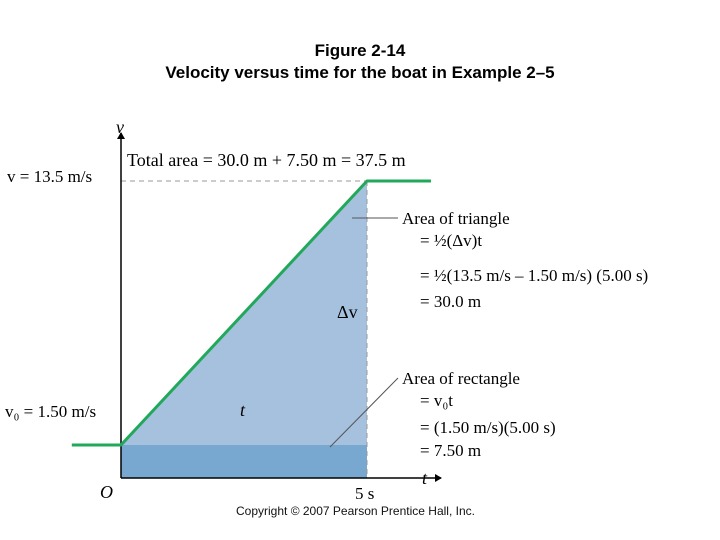  Describe the element at coordinates (488, 427) in the screenshot. I see `rectangle-annotation-substitution: = (1.50 m/s)(5.00 s)` at that location.